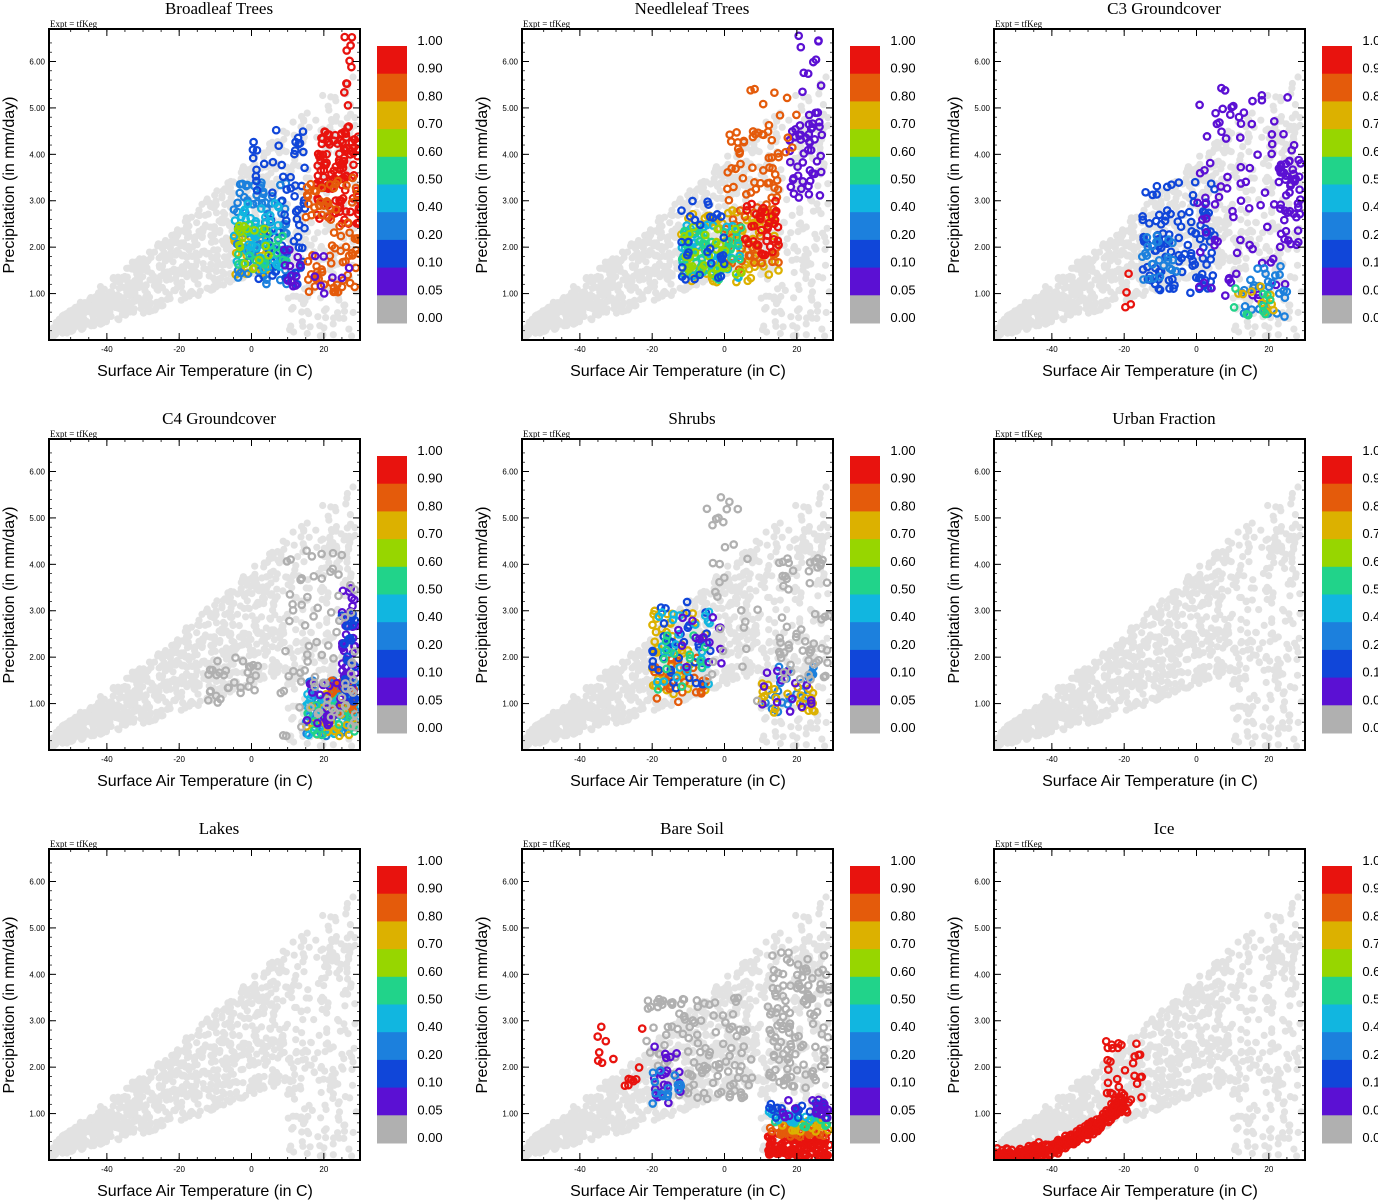 This screenshot has width=1378, height=1200. I want to click on colorbar-label: 0.10, so click(429, 262).